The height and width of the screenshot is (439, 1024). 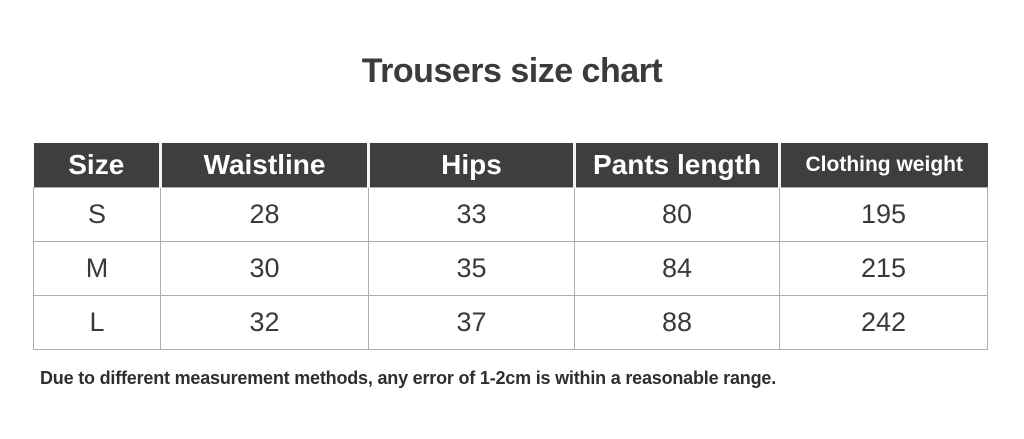 I want to click on column-header-size: Size, so click(x=97, y=165).